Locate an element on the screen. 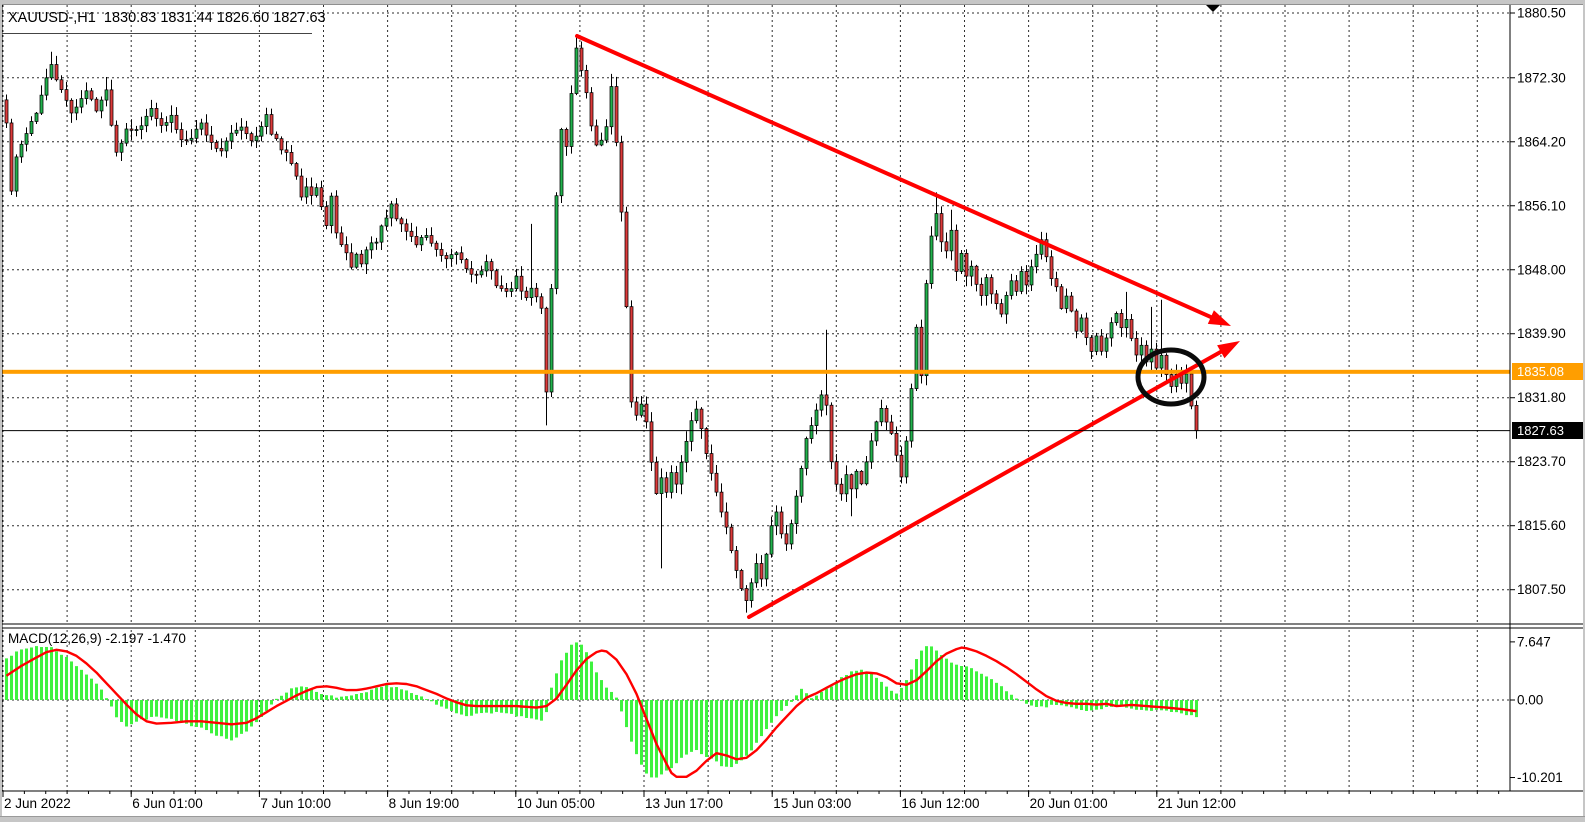 The width and height of the screenshot is (1585, 822). trendline-ascending-arrow is located at coordinates (993, 480).